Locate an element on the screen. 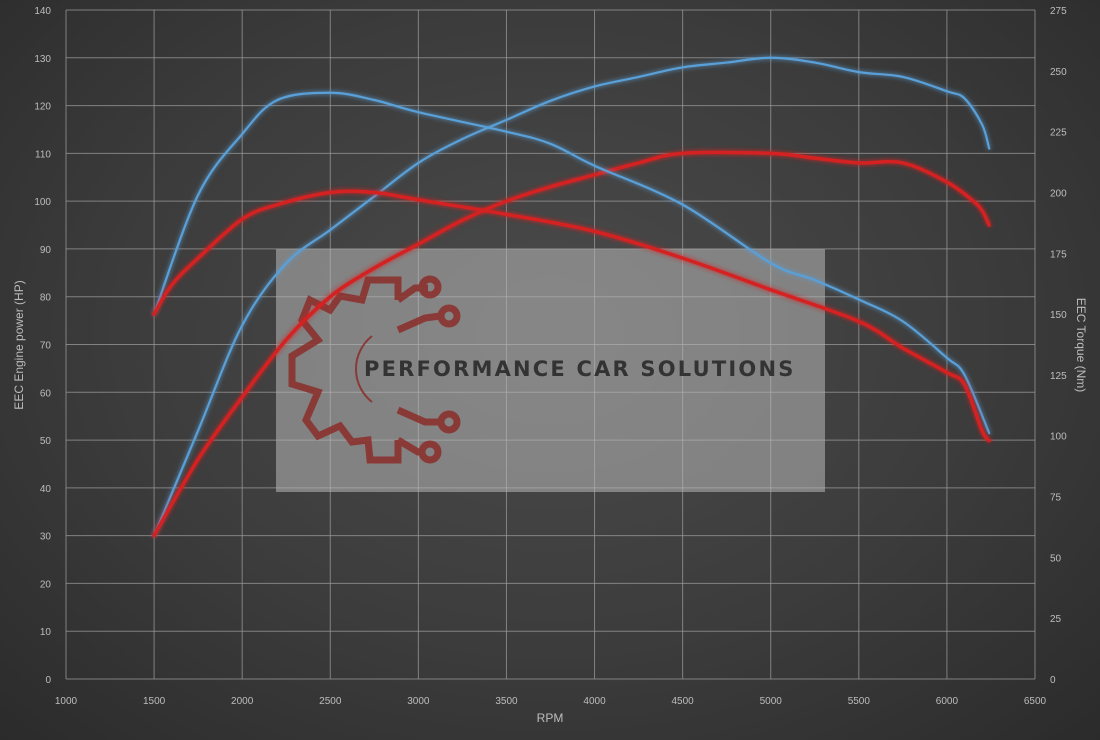  y-axis-left-label: EEC Engine power (HP) is located at coordinates (19, 344).